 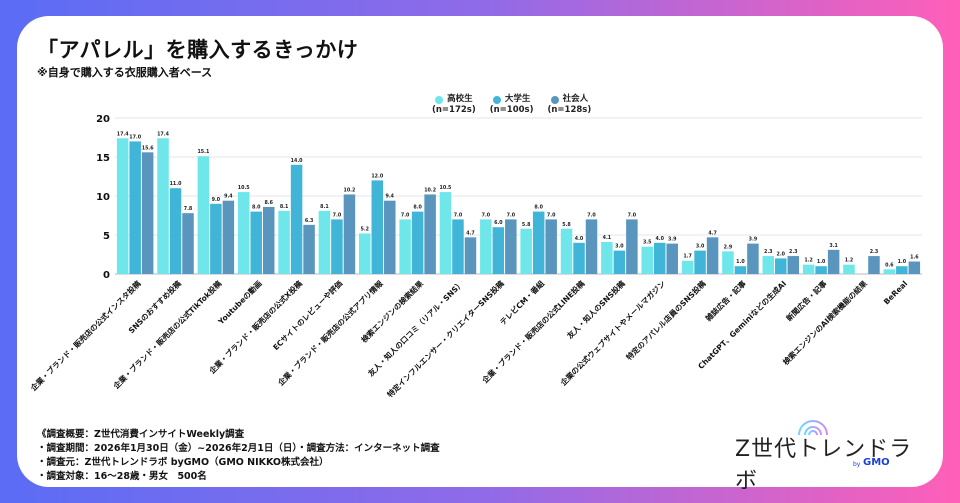 What do you see at coordinates (742, 324) in the screenshot?
I see `x-tick-label: ChatGPT、Geminiなどの生成AI` at bounding box center [742, 324].